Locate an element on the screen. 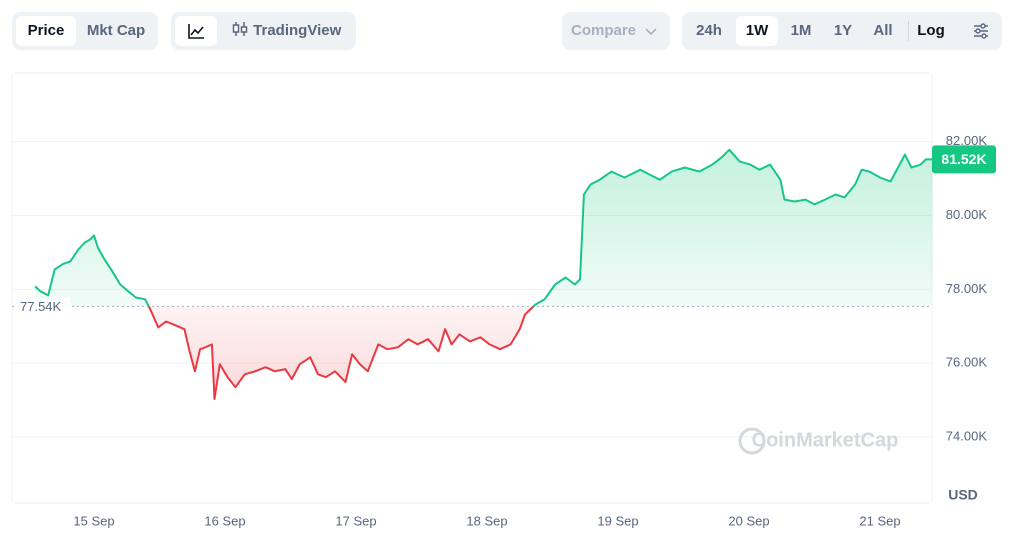  price-button: Price is located at coordinates (46, 31).